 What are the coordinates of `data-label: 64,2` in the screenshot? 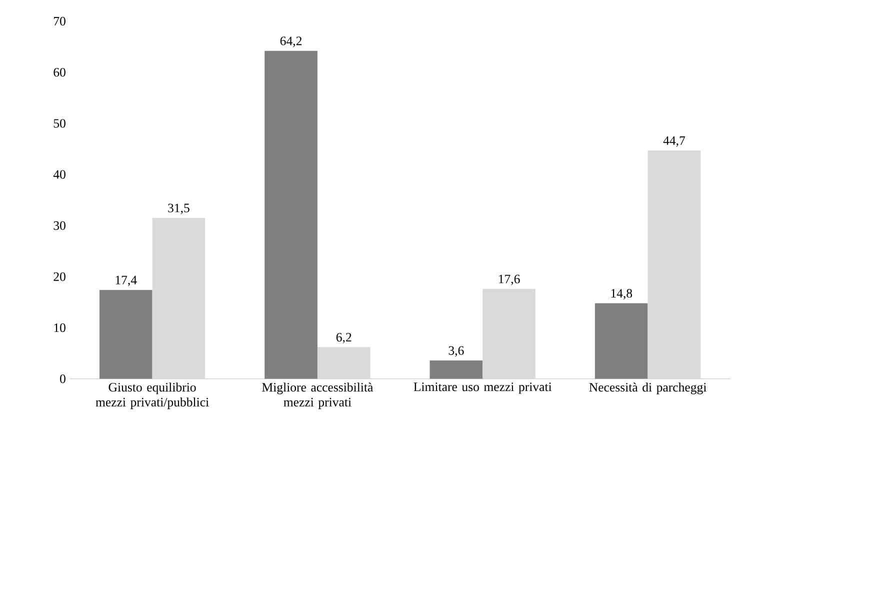 It's located at (291, 42).